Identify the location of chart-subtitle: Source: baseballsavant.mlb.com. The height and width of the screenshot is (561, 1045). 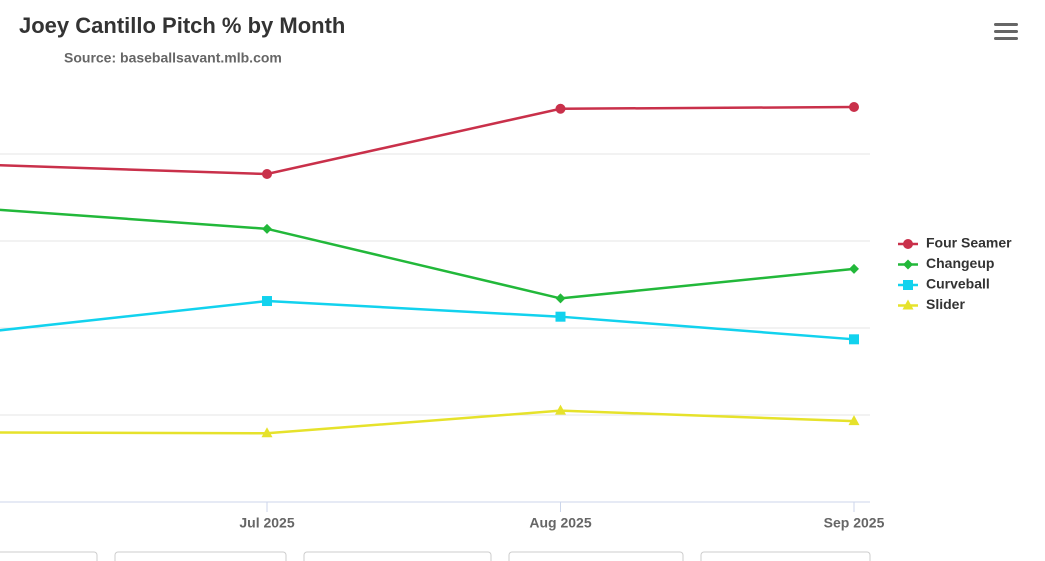
(173, 58).